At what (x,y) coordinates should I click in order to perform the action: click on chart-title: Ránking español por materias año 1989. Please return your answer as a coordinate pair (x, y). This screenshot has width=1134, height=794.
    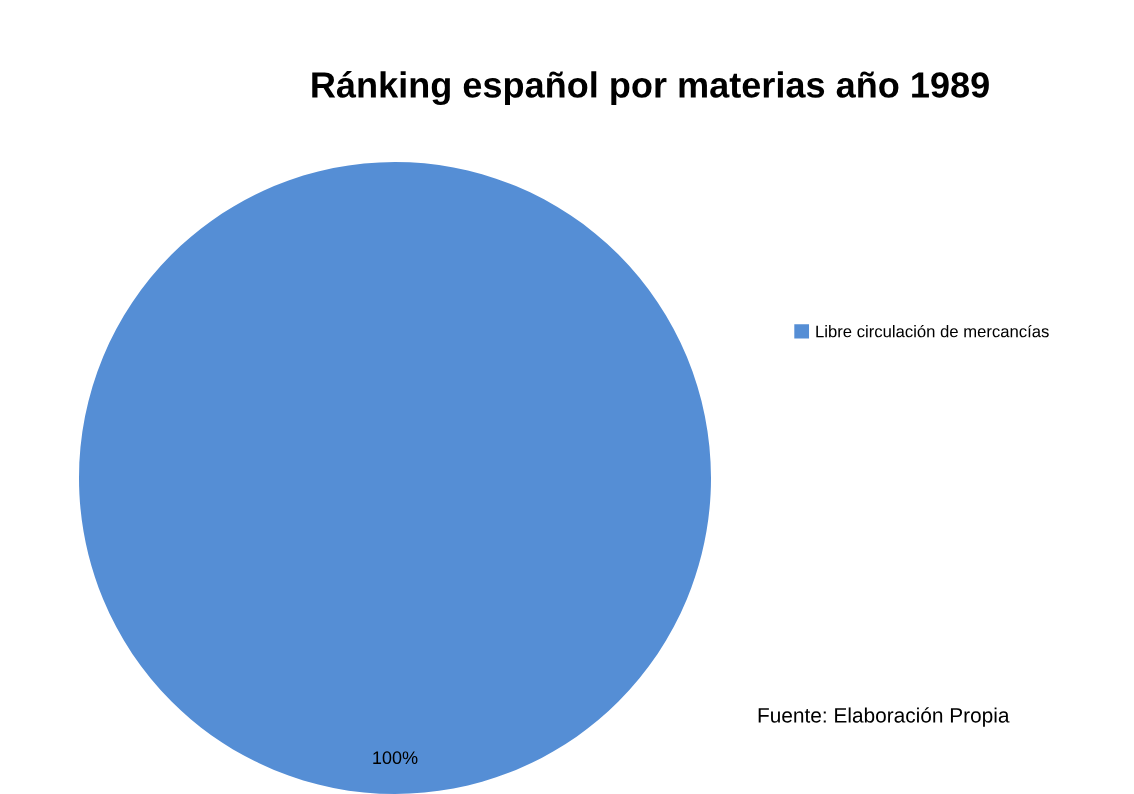
    Looking at the image, I should click on (650, 88).